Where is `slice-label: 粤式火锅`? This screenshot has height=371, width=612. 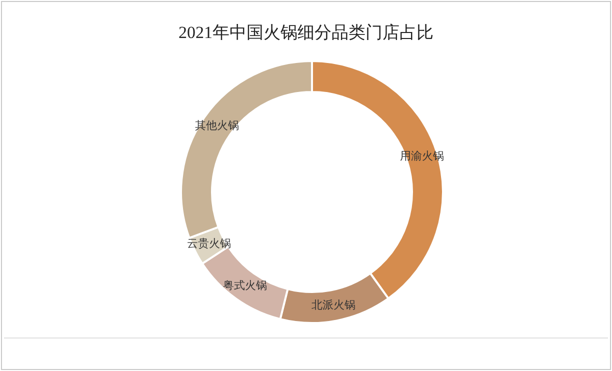
slice-label: 粤式火锅 is located at coordinates (244, 285).